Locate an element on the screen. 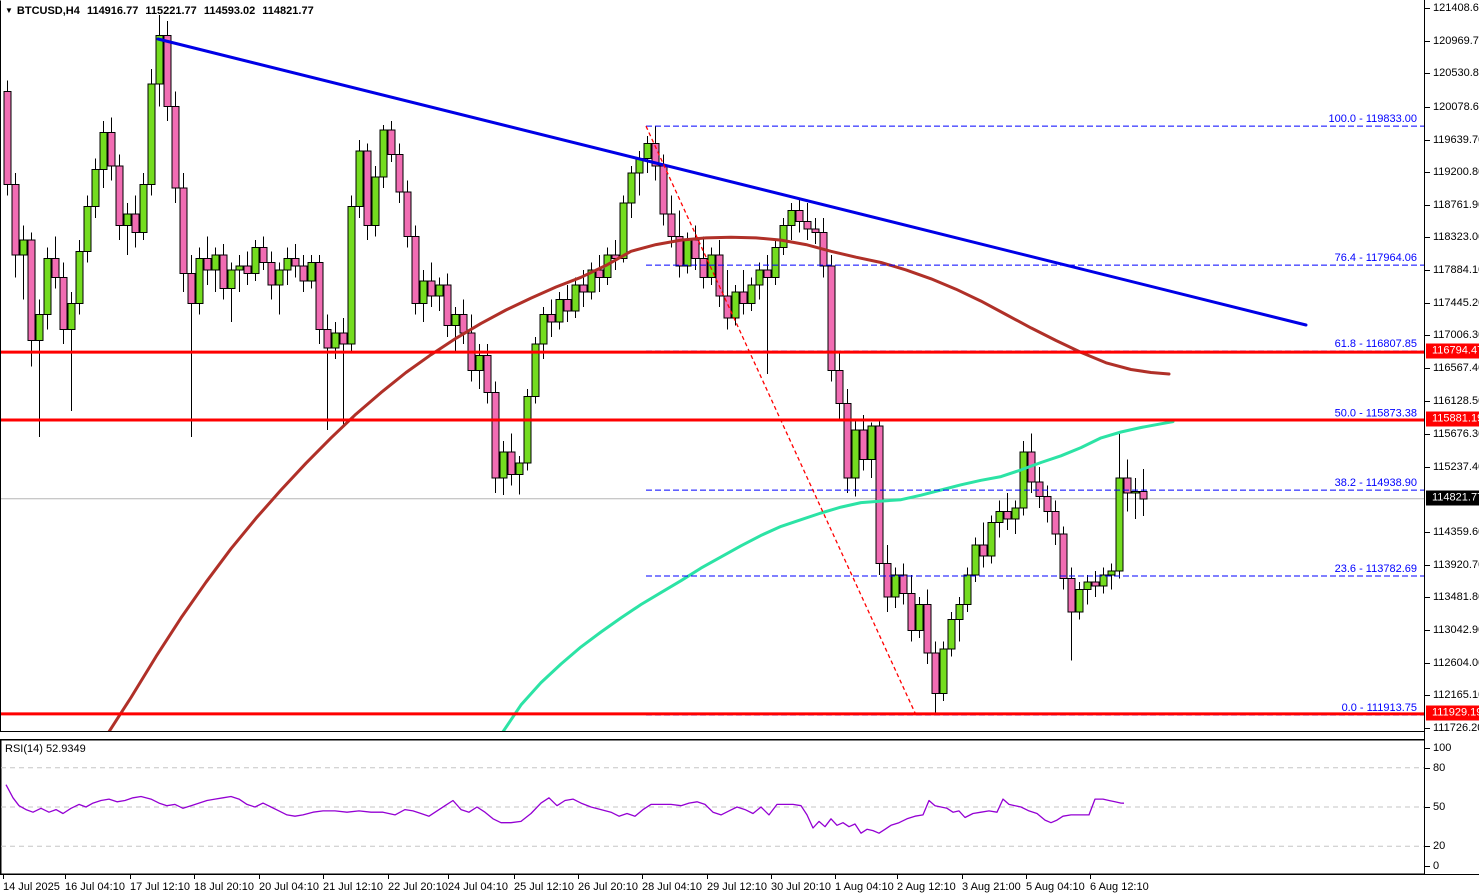 The image size is (1479, 896). symbol-dropdown-icon: ▼ is located at coordinates (9, 10).